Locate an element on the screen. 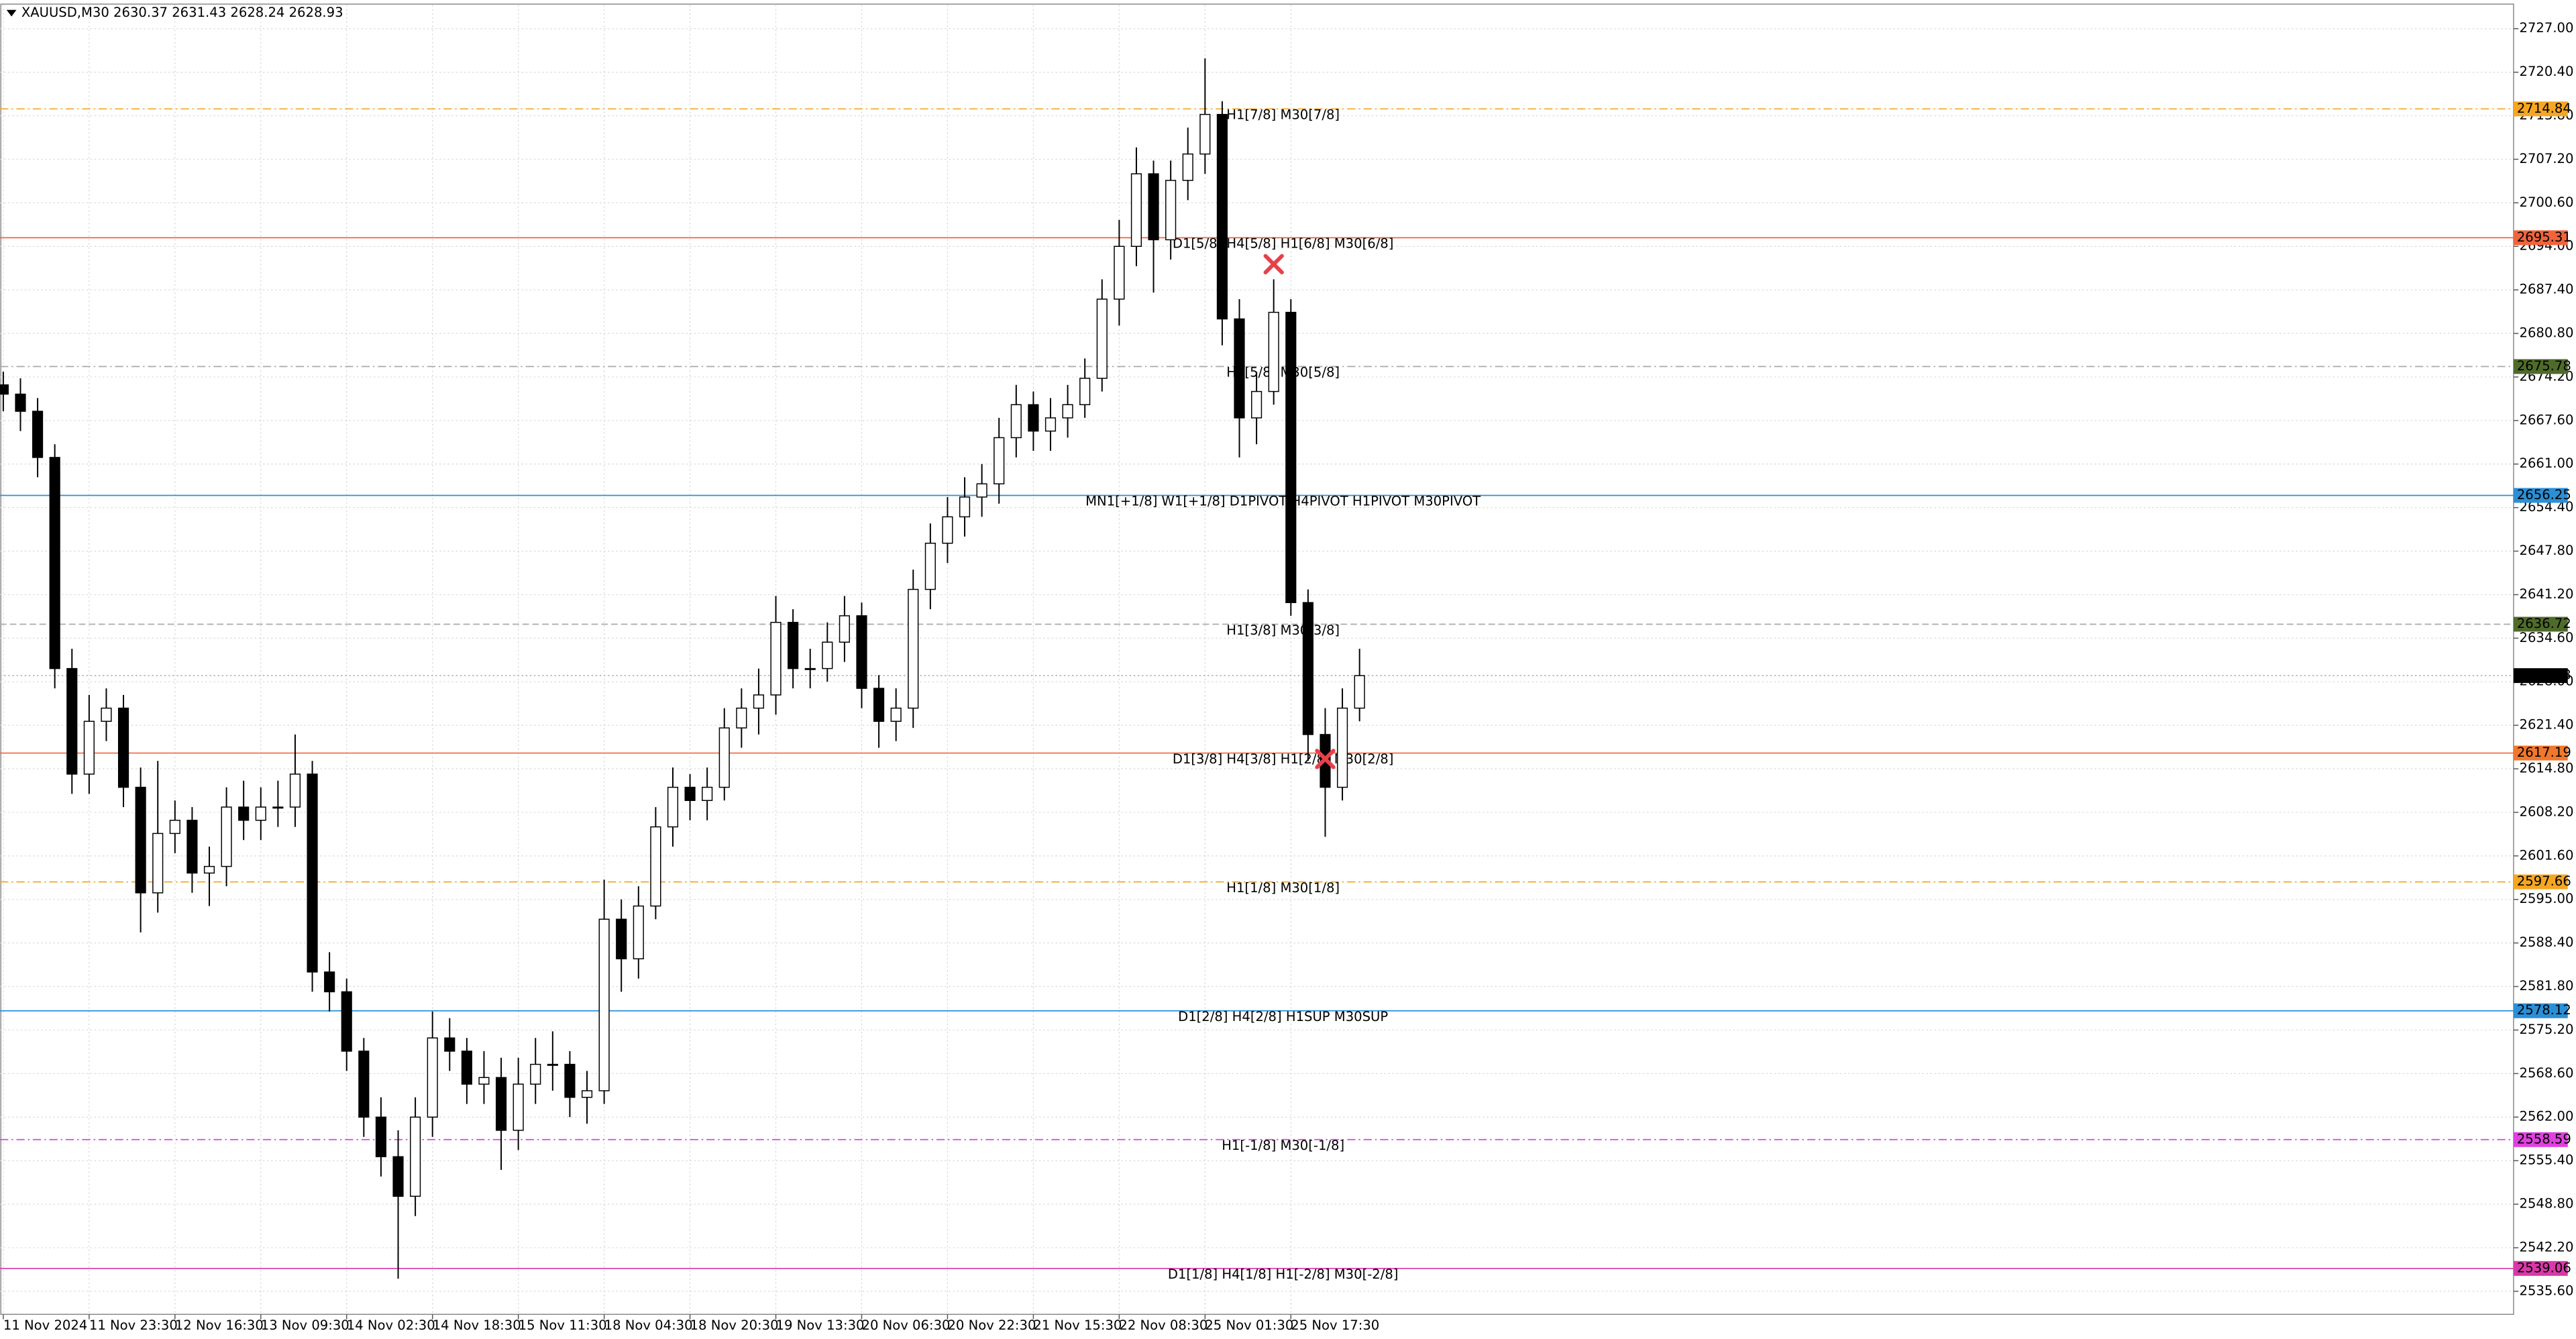 This screenshot has width=2576, height=1339. level-price-label: 2675.78 is located at coordinates (2544, 366).